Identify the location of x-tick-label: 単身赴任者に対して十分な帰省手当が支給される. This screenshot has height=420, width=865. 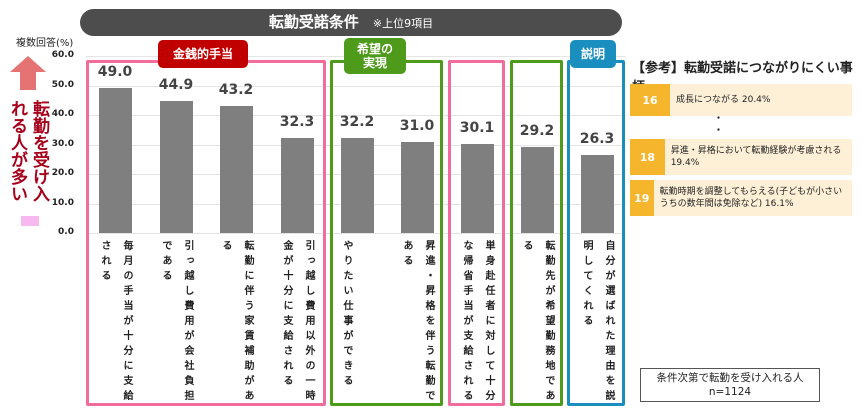
(477, 322).